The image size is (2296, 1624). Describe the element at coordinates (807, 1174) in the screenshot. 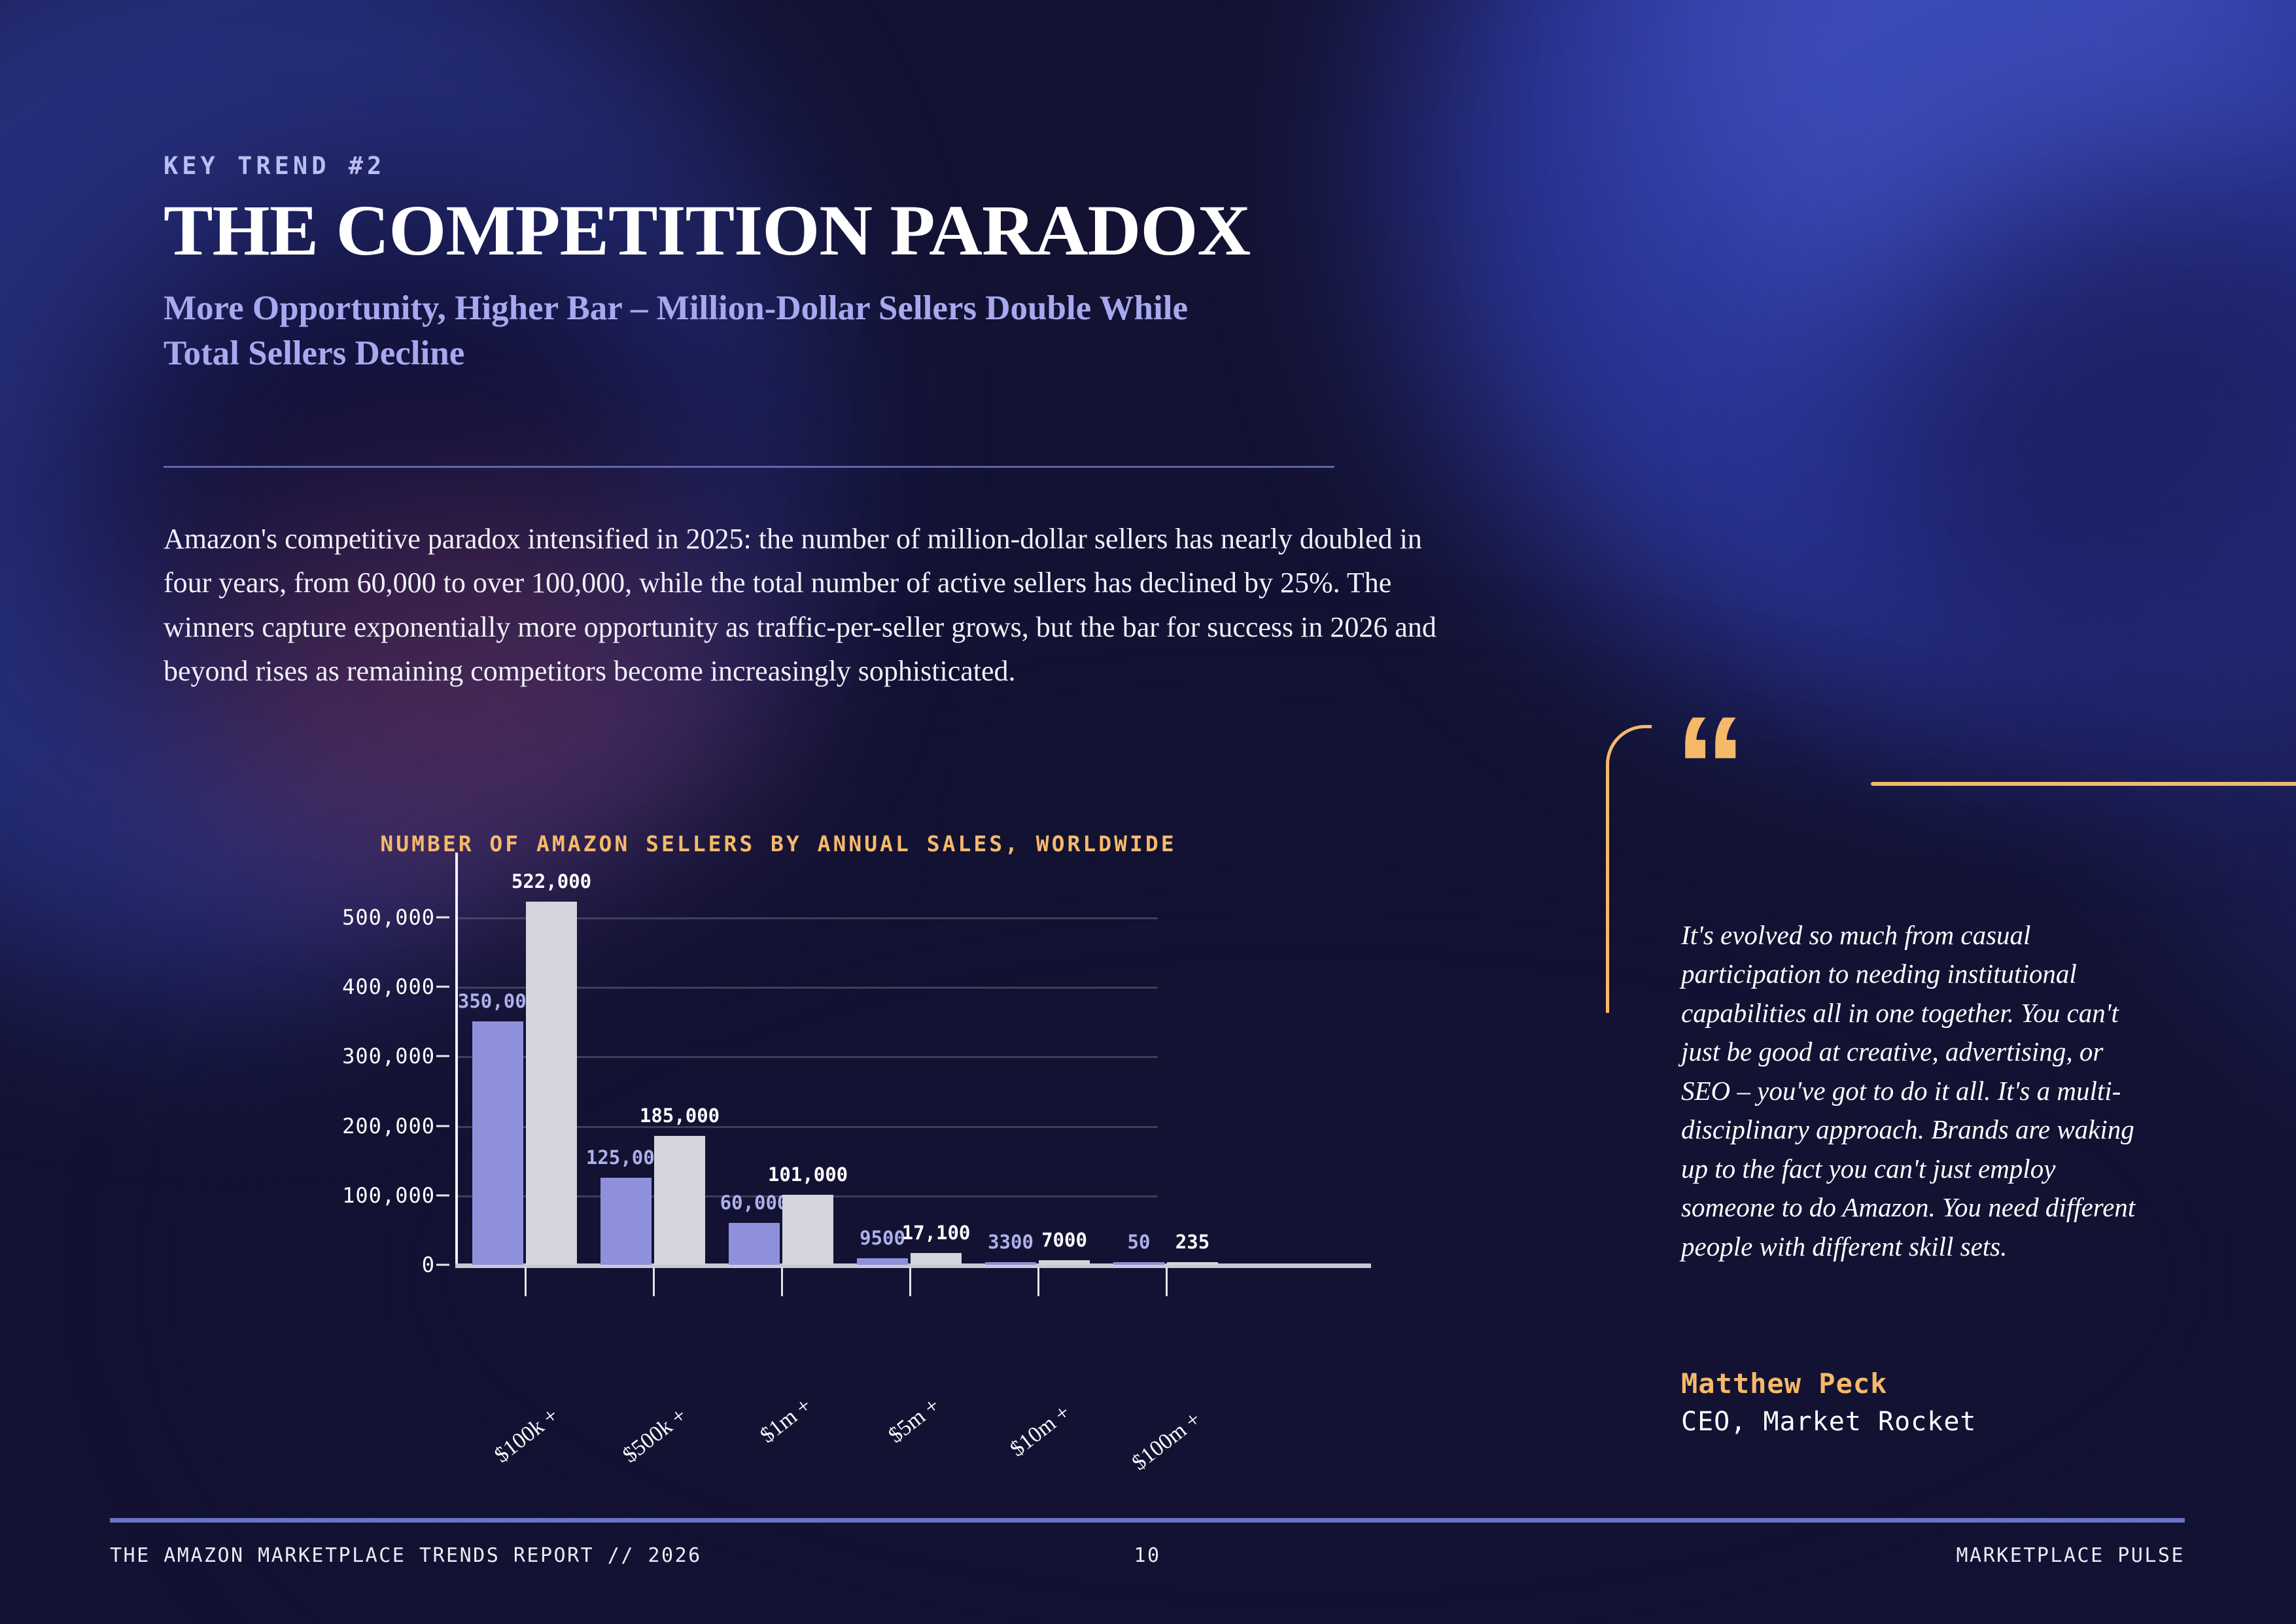

I see `chart-bar-value-label: 101,000` at that location.